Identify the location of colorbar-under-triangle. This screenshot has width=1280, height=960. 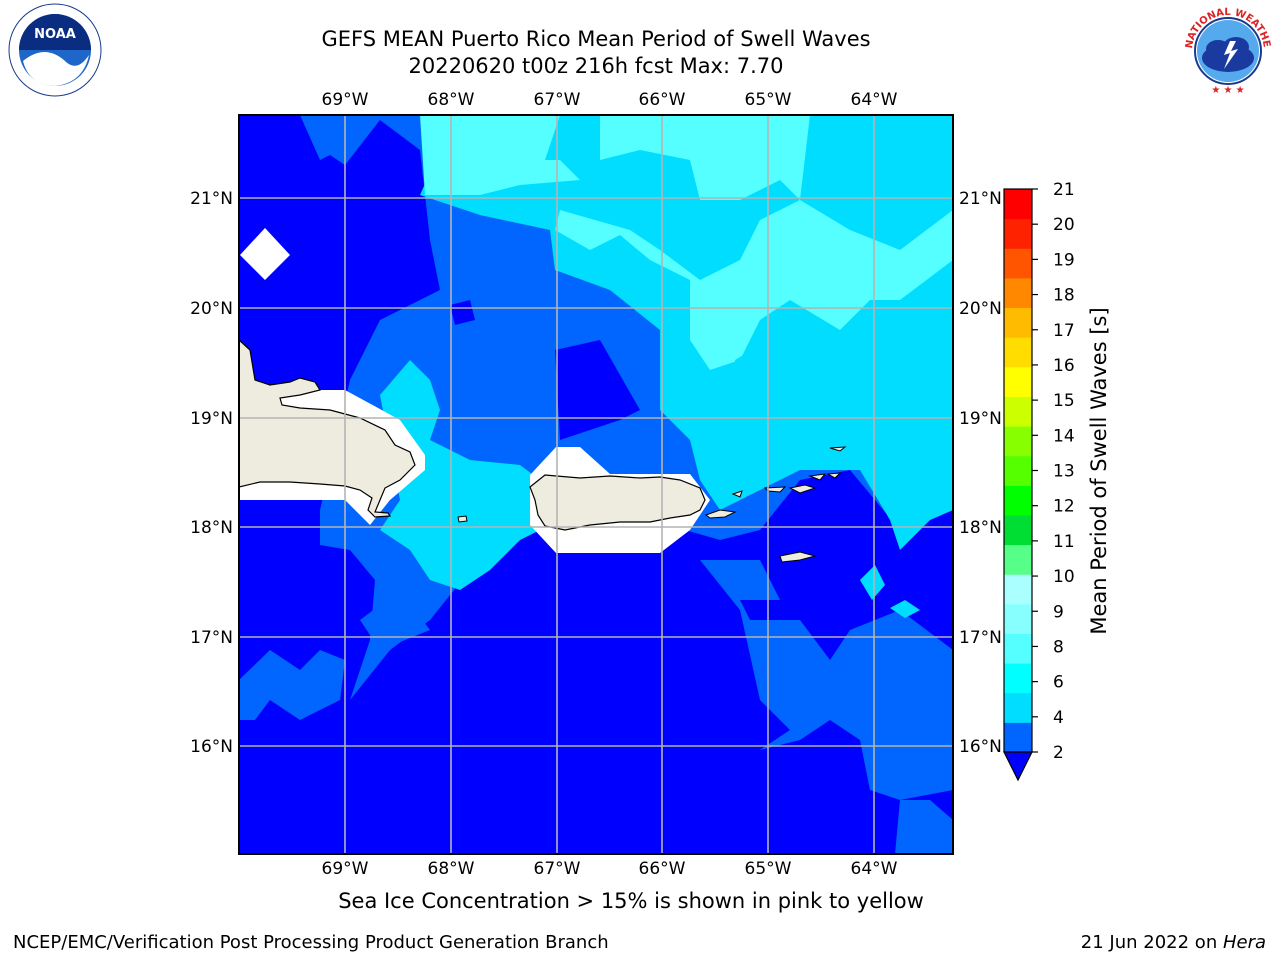
(1018, 766).